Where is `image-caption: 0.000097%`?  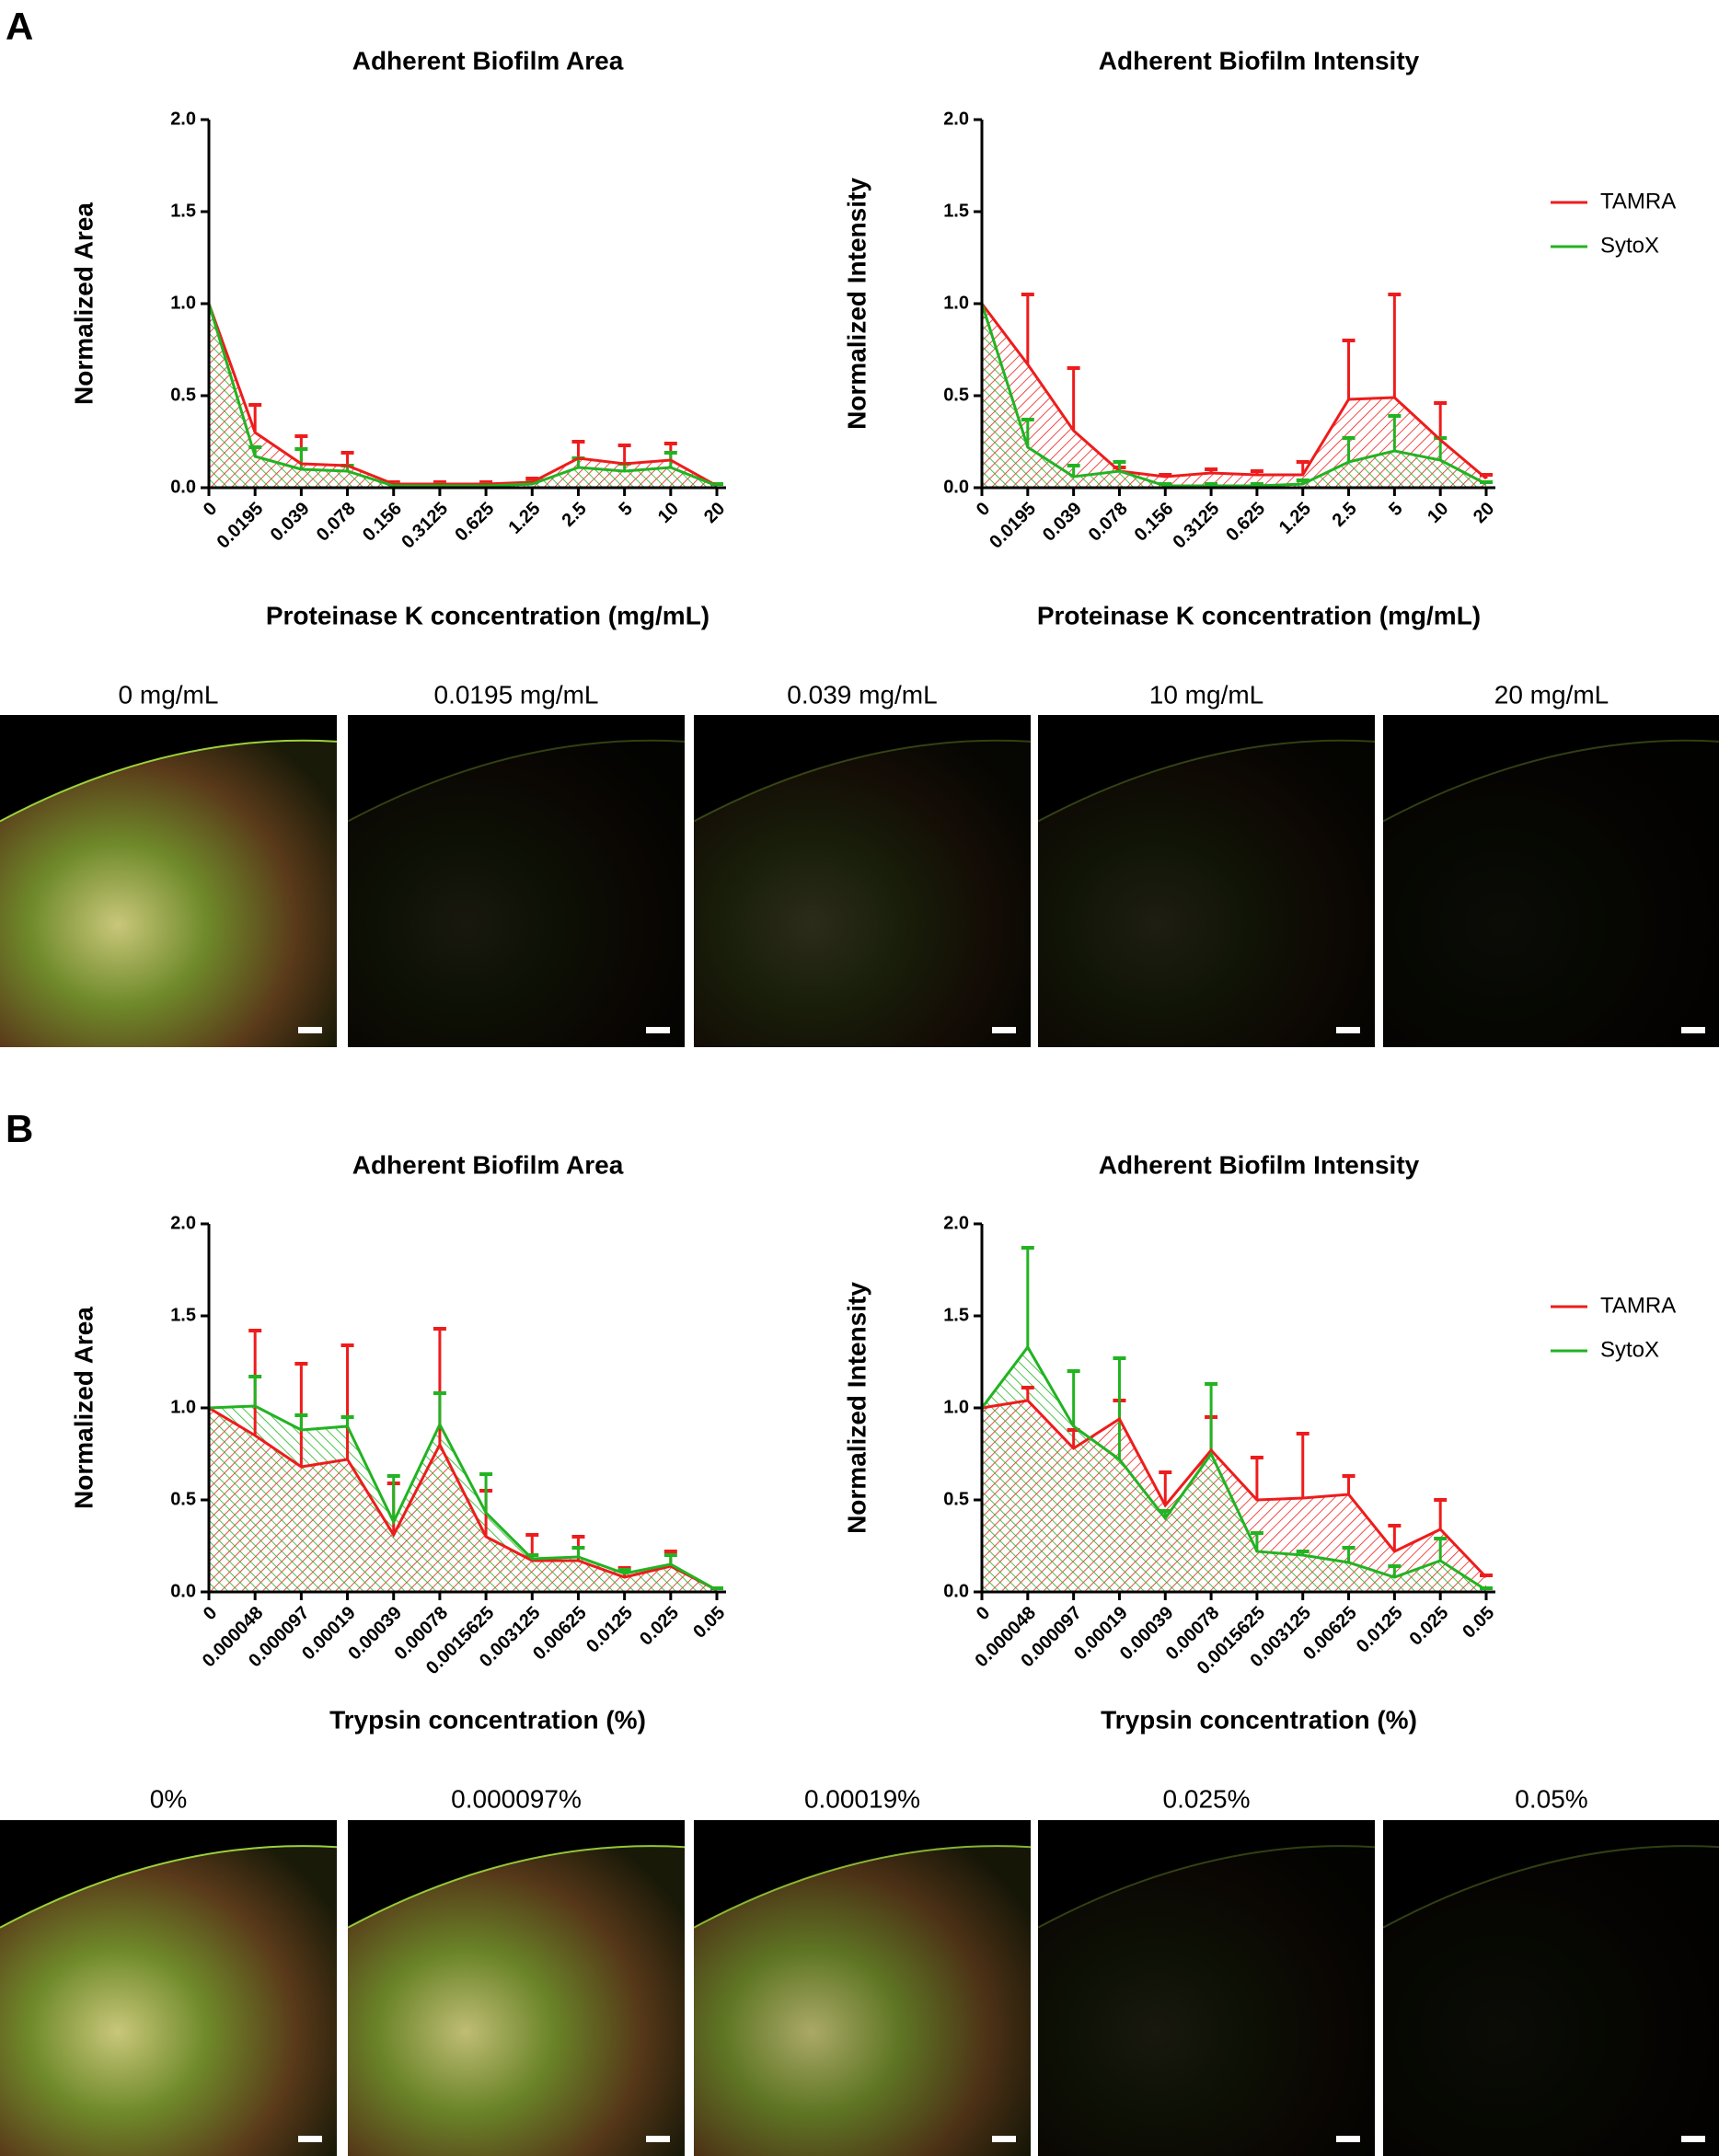
image-caption: 0.000097% is located at coordinates (516, 1798).